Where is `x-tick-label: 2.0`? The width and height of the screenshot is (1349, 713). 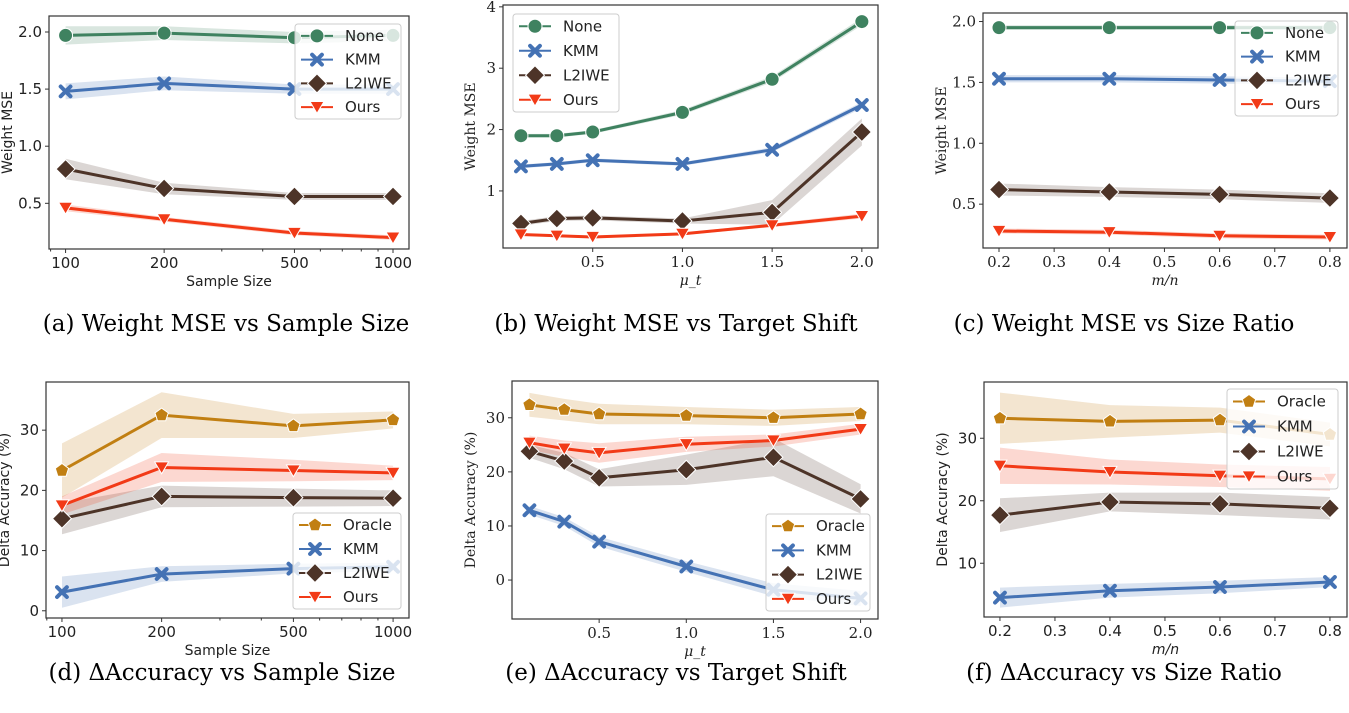
x-tick-label: 2.0 is located at coordinates (862, 262).